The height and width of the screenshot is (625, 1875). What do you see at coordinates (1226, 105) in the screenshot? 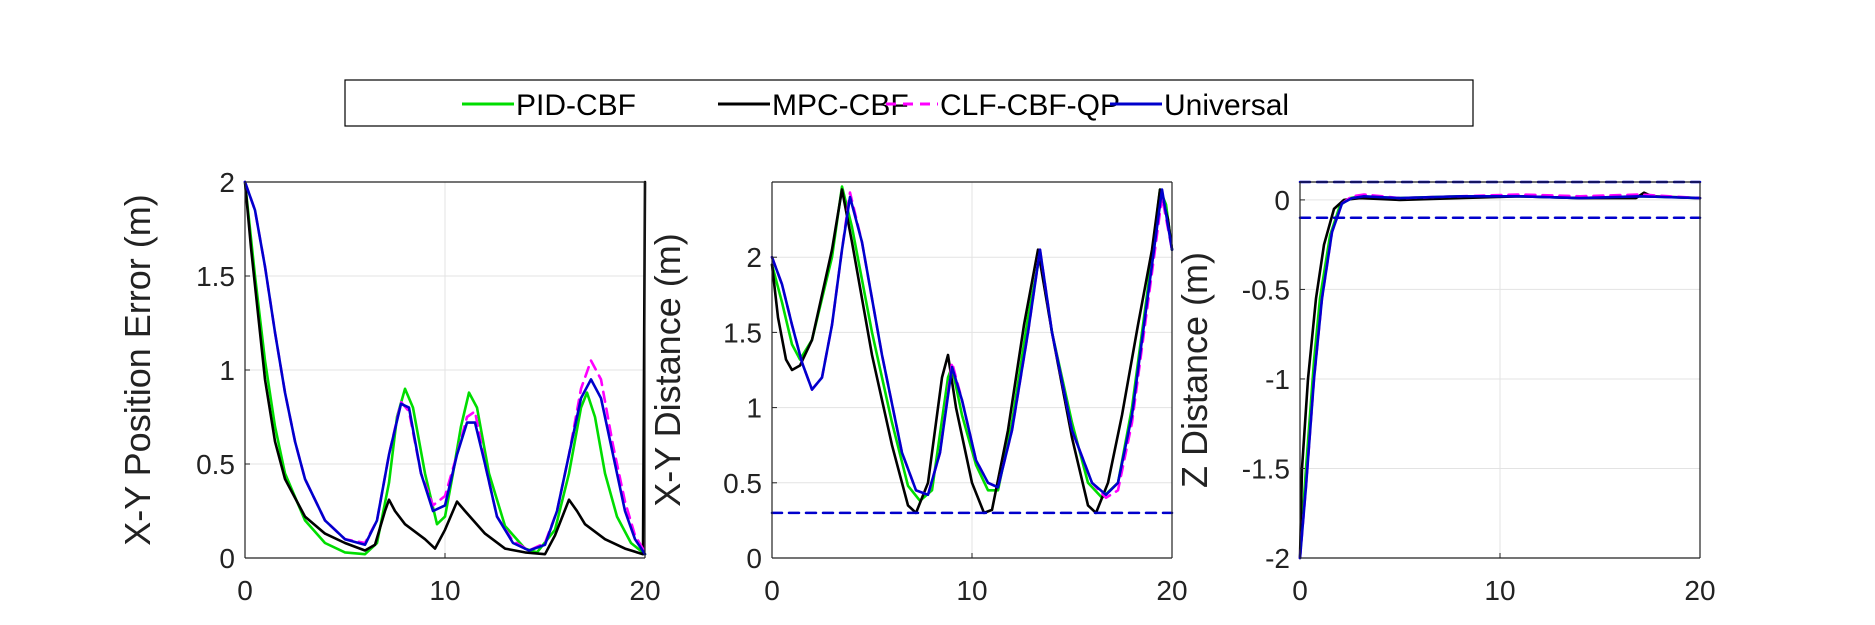
I see `legend-label-universal: Universal` at bounding box center [1226, 105].